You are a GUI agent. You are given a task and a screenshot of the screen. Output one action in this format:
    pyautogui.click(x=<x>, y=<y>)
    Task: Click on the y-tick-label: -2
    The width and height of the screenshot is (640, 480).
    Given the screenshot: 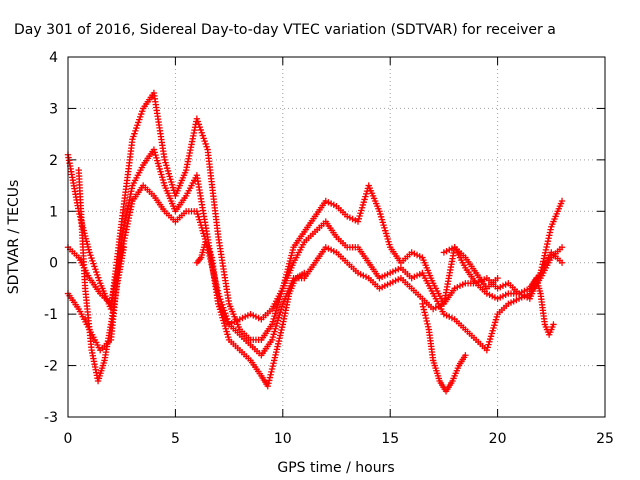 What is the action you would take?
    pyautogui.click(x=51, y=367)
    